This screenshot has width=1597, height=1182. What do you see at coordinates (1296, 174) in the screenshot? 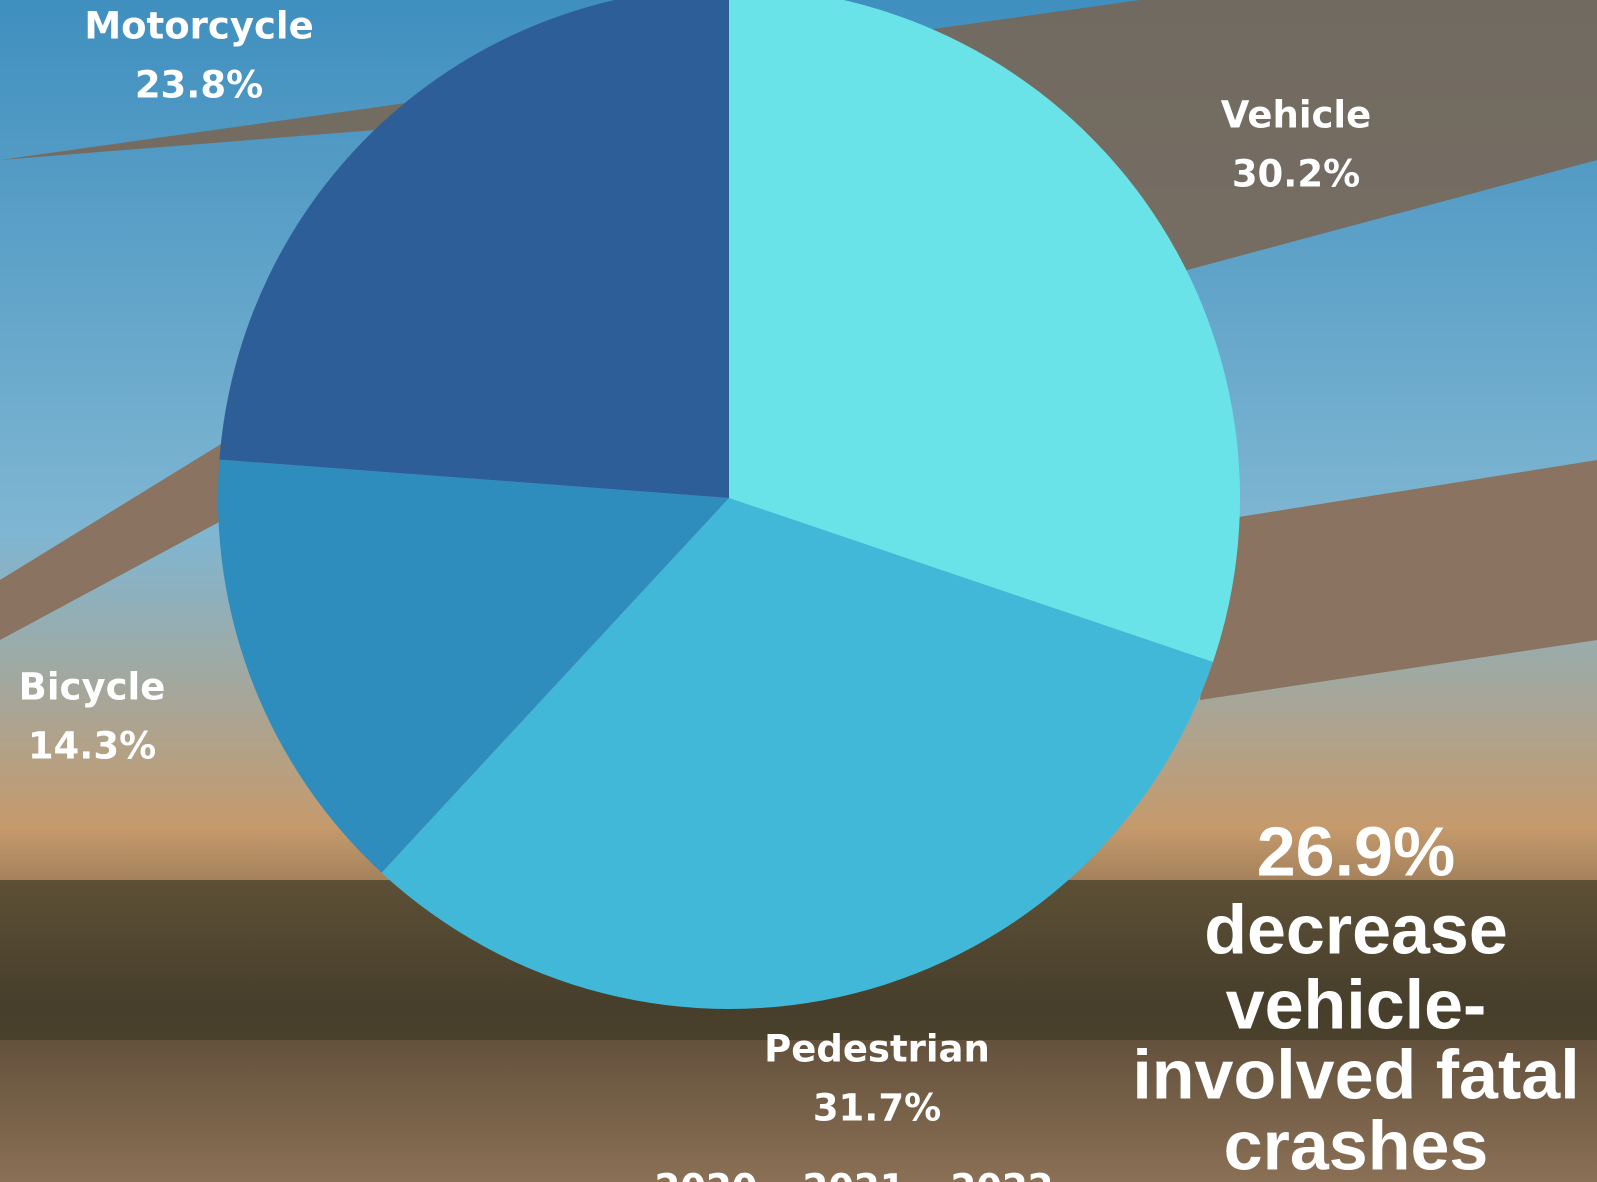
I see `value-label: 30.2%` at bounding box center [1296, 174].